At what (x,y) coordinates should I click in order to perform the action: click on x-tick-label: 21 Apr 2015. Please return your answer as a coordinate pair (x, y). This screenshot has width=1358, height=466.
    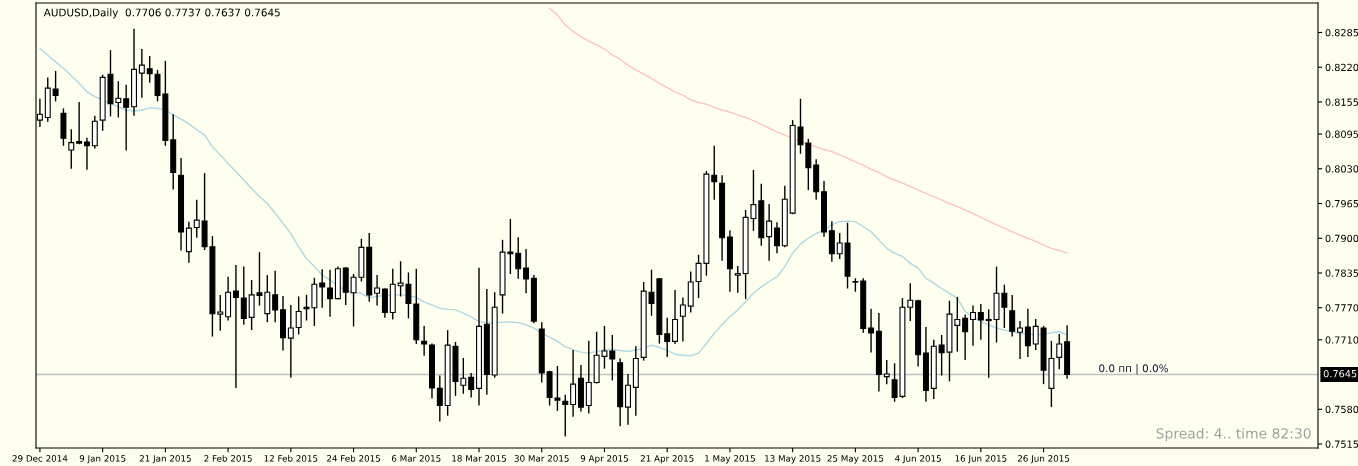
    Looking at the image, I should click on (667, 459).